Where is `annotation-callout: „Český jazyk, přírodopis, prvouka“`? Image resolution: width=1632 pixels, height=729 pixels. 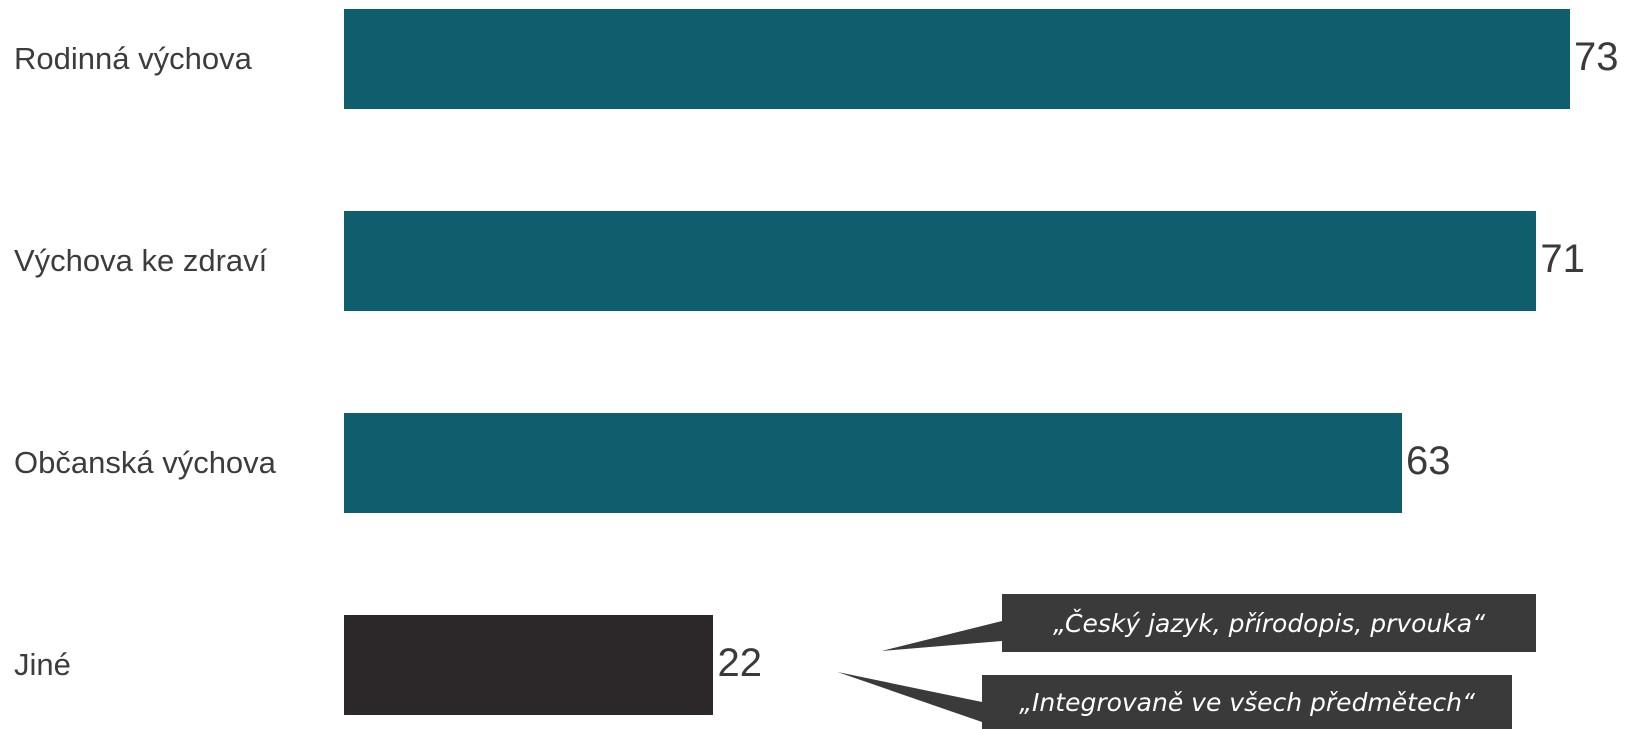
annotation-callout: „Český jazyk, přírodopis, prvouka“ is located at coordinates (1269, 623).